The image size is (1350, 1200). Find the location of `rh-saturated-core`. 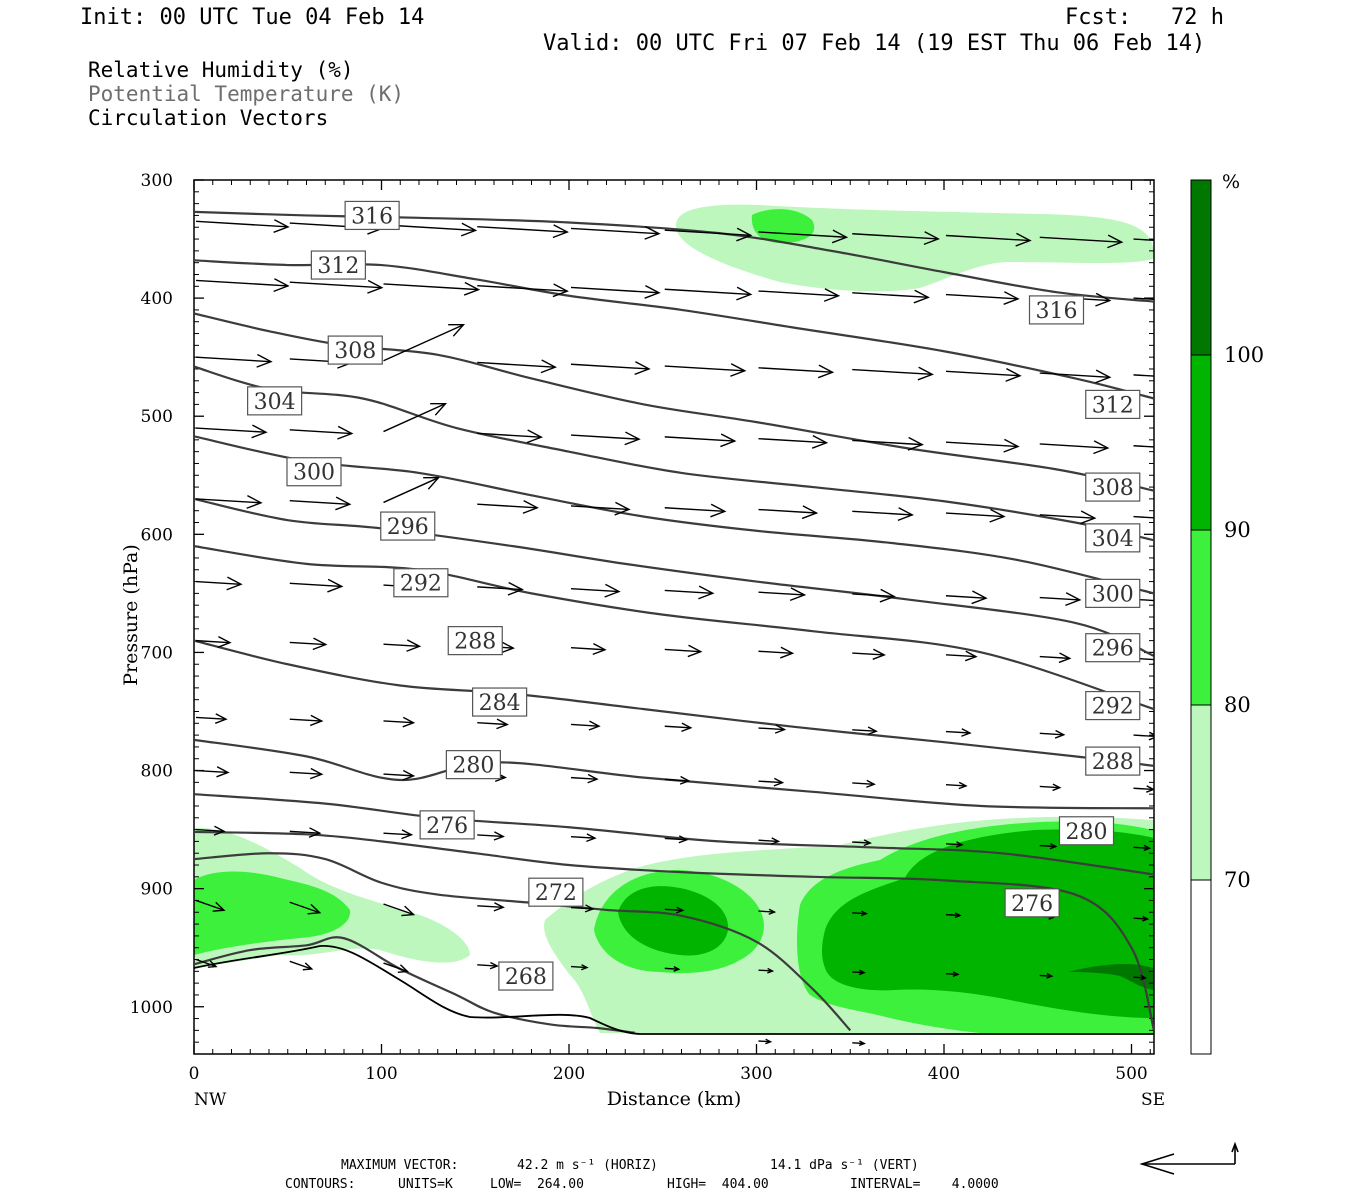

rh-saturated-core is located at coordinates (1111, 976).